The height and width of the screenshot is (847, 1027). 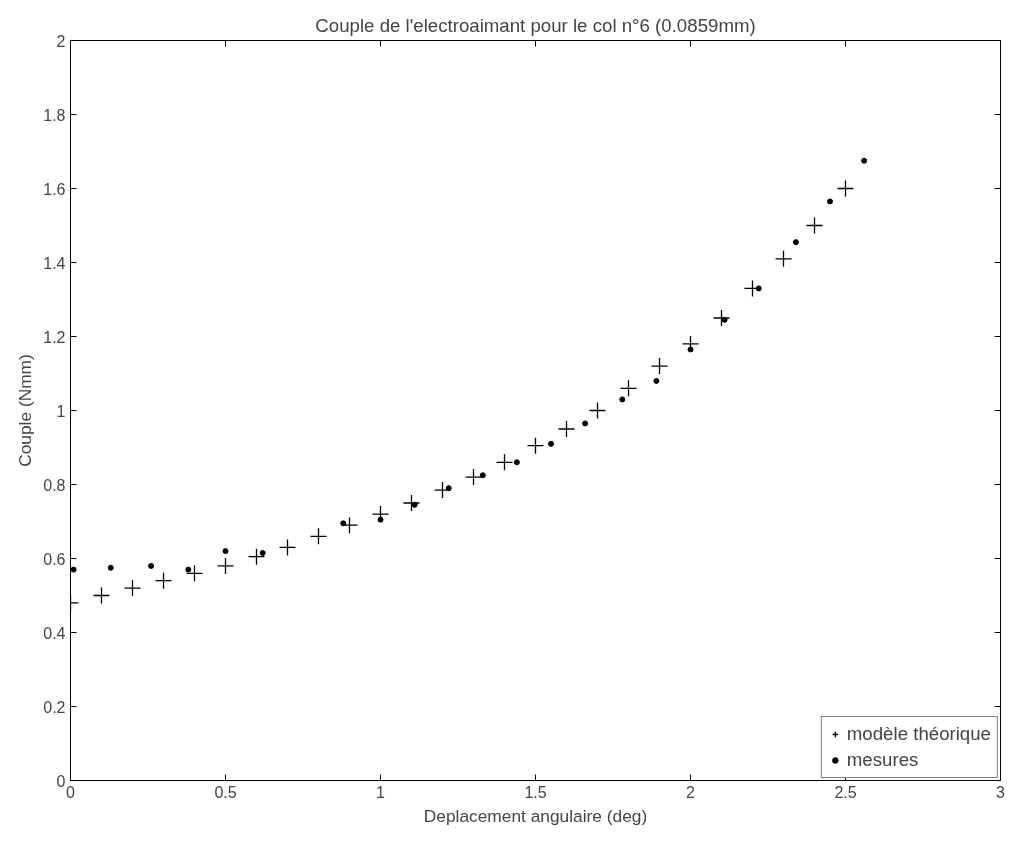 I want to click on y-tick-label: 0.8, so click(x=54, y=485).